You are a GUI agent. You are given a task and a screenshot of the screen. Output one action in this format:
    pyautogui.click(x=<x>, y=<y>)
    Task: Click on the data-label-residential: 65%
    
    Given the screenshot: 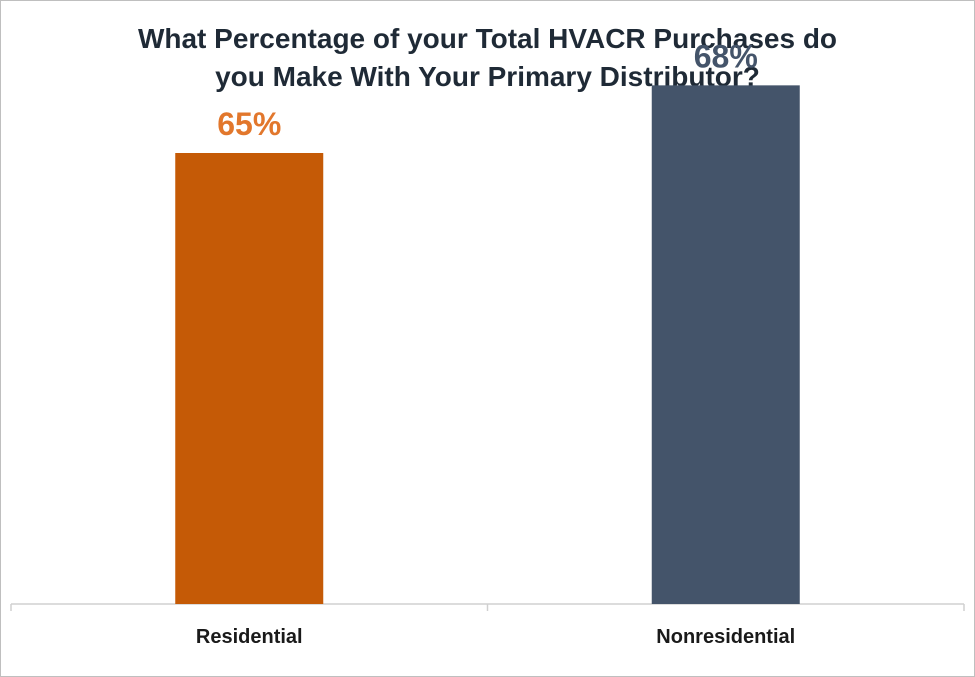 What is the action you would take?
    pyautogui.click(x=249, y=124)
    